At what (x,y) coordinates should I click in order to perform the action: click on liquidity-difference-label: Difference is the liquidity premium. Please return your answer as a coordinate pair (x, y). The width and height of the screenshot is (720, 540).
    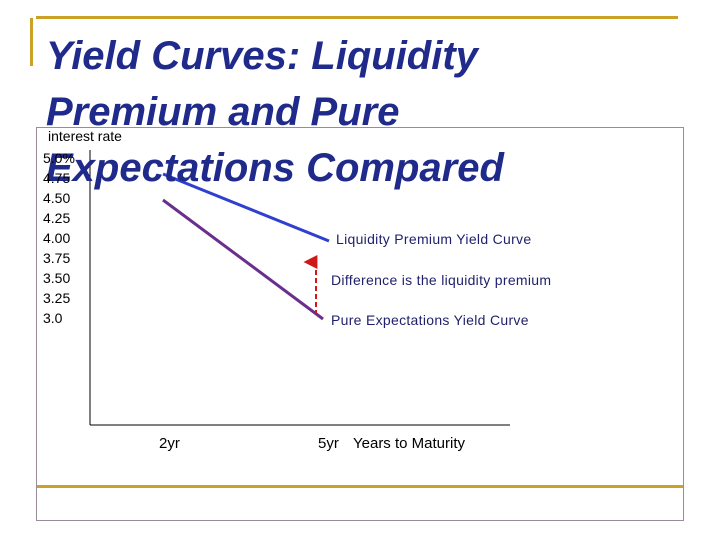
    Looking at the image, I should click on (441, 280).